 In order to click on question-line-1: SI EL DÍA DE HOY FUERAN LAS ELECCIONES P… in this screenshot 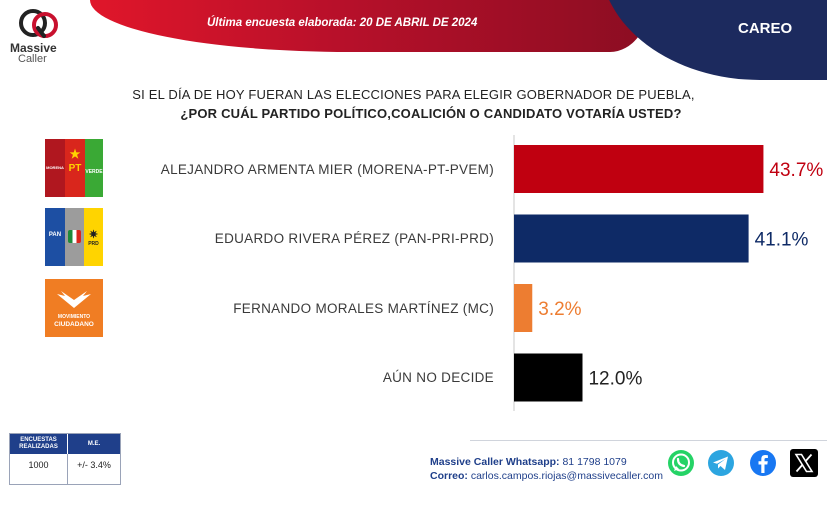, I will do `click(413, 94)`.